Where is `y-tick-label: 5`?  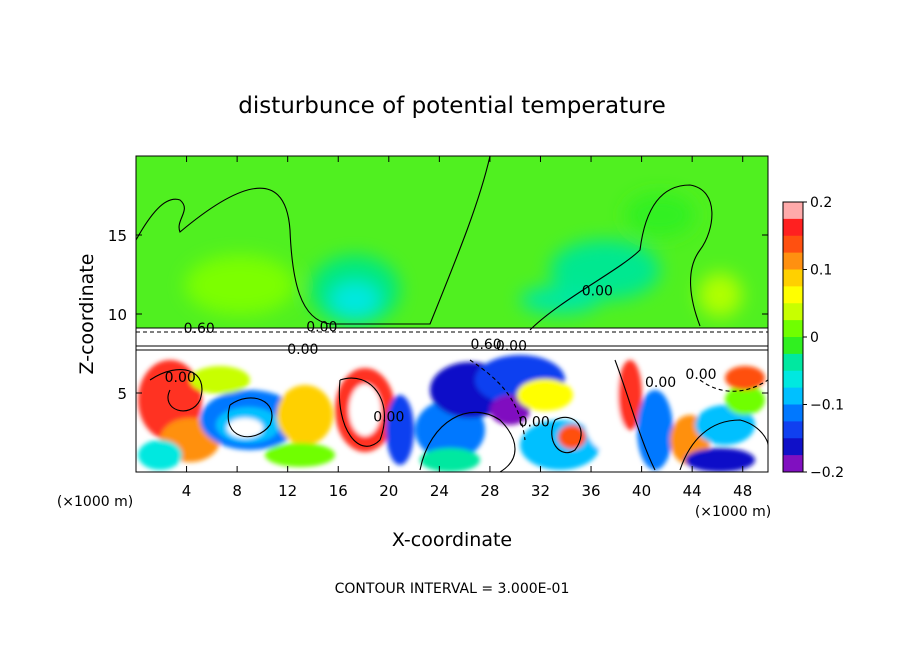 y-tick-label: 5 is located at coordinates (122, 394).